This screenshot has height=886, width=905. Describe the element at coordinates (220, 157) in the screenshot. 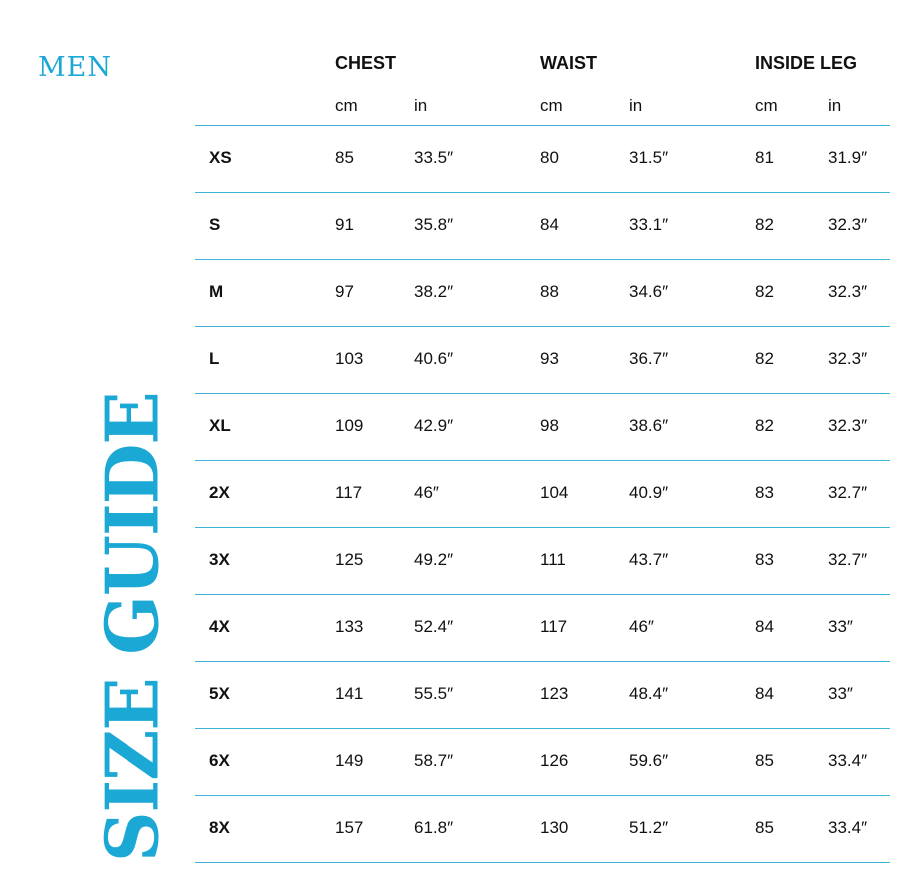

I see `size-label: XS` at that location.